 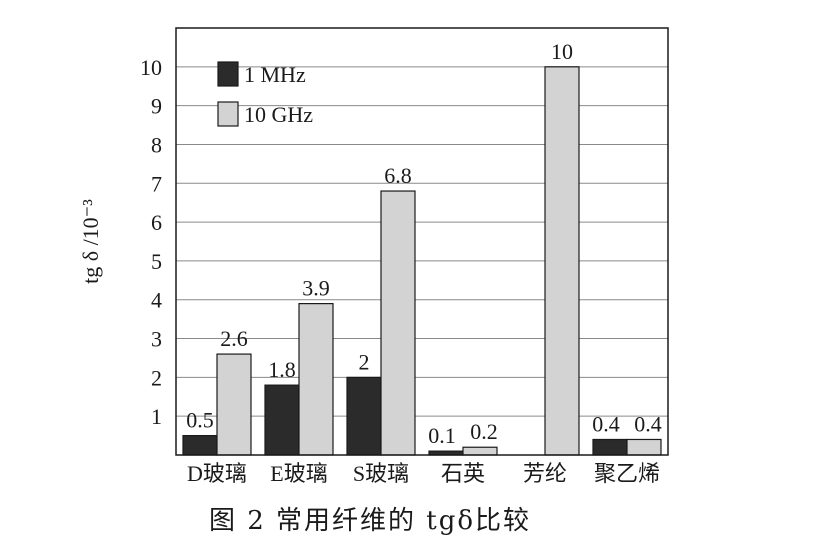 What do you see at coordinates (151, 67) in the screenshot?
I see `y-tick-label: 10` at bounding box center [151, 67].